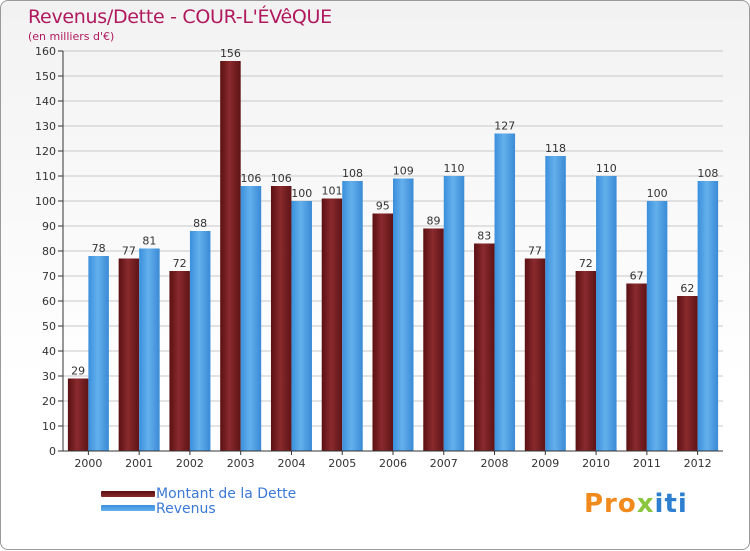  What do you see at coordinates (403, 171) in the screenshot?
I see `data-label-revenue: 109` at bounding box center [403, 171].